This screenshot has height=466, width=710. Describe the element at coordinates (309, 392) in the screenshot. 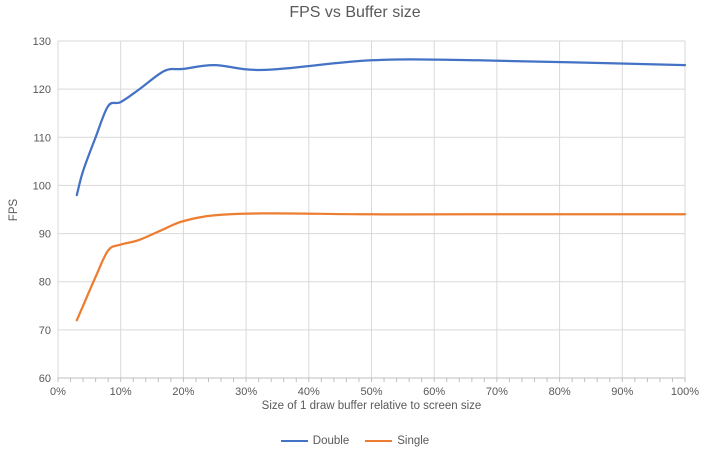

I see `x-tick-label: 40%` at that location.